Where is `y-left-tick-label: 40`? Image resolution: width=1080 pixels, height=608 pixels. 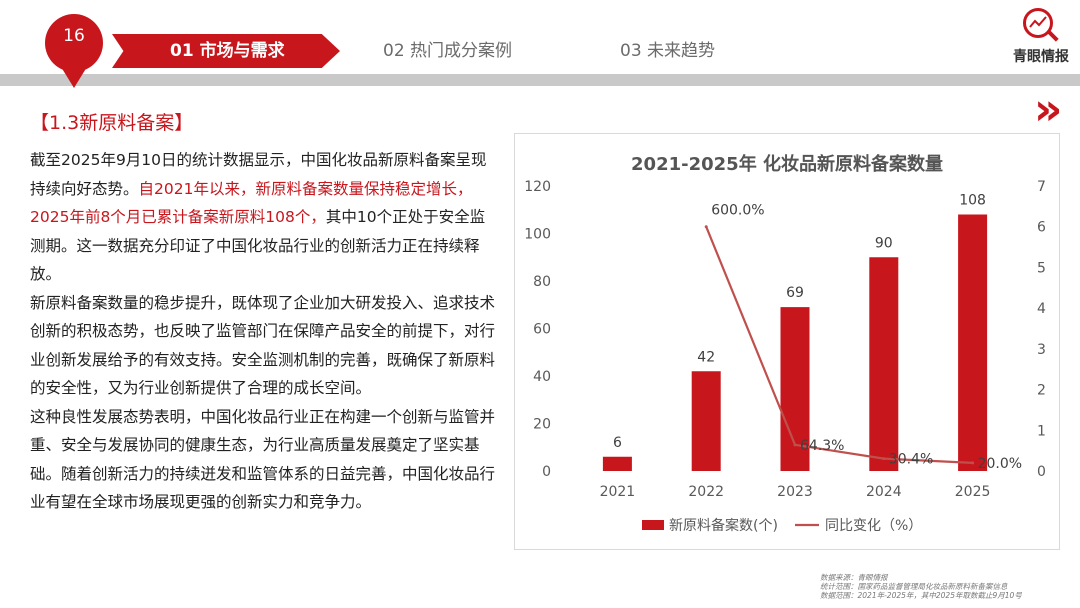
y-left-tick-label: 40 is located at coordinates (542, 377).